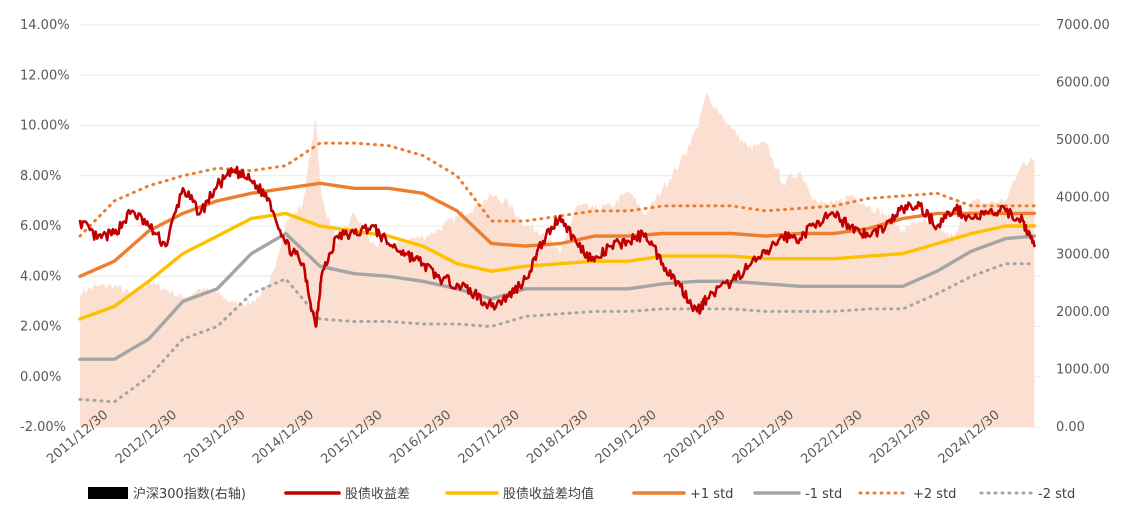  Describe the element at coordinates (1083, 312) in the screenshot. I see `right-tick-label: 2000.00` at that location.